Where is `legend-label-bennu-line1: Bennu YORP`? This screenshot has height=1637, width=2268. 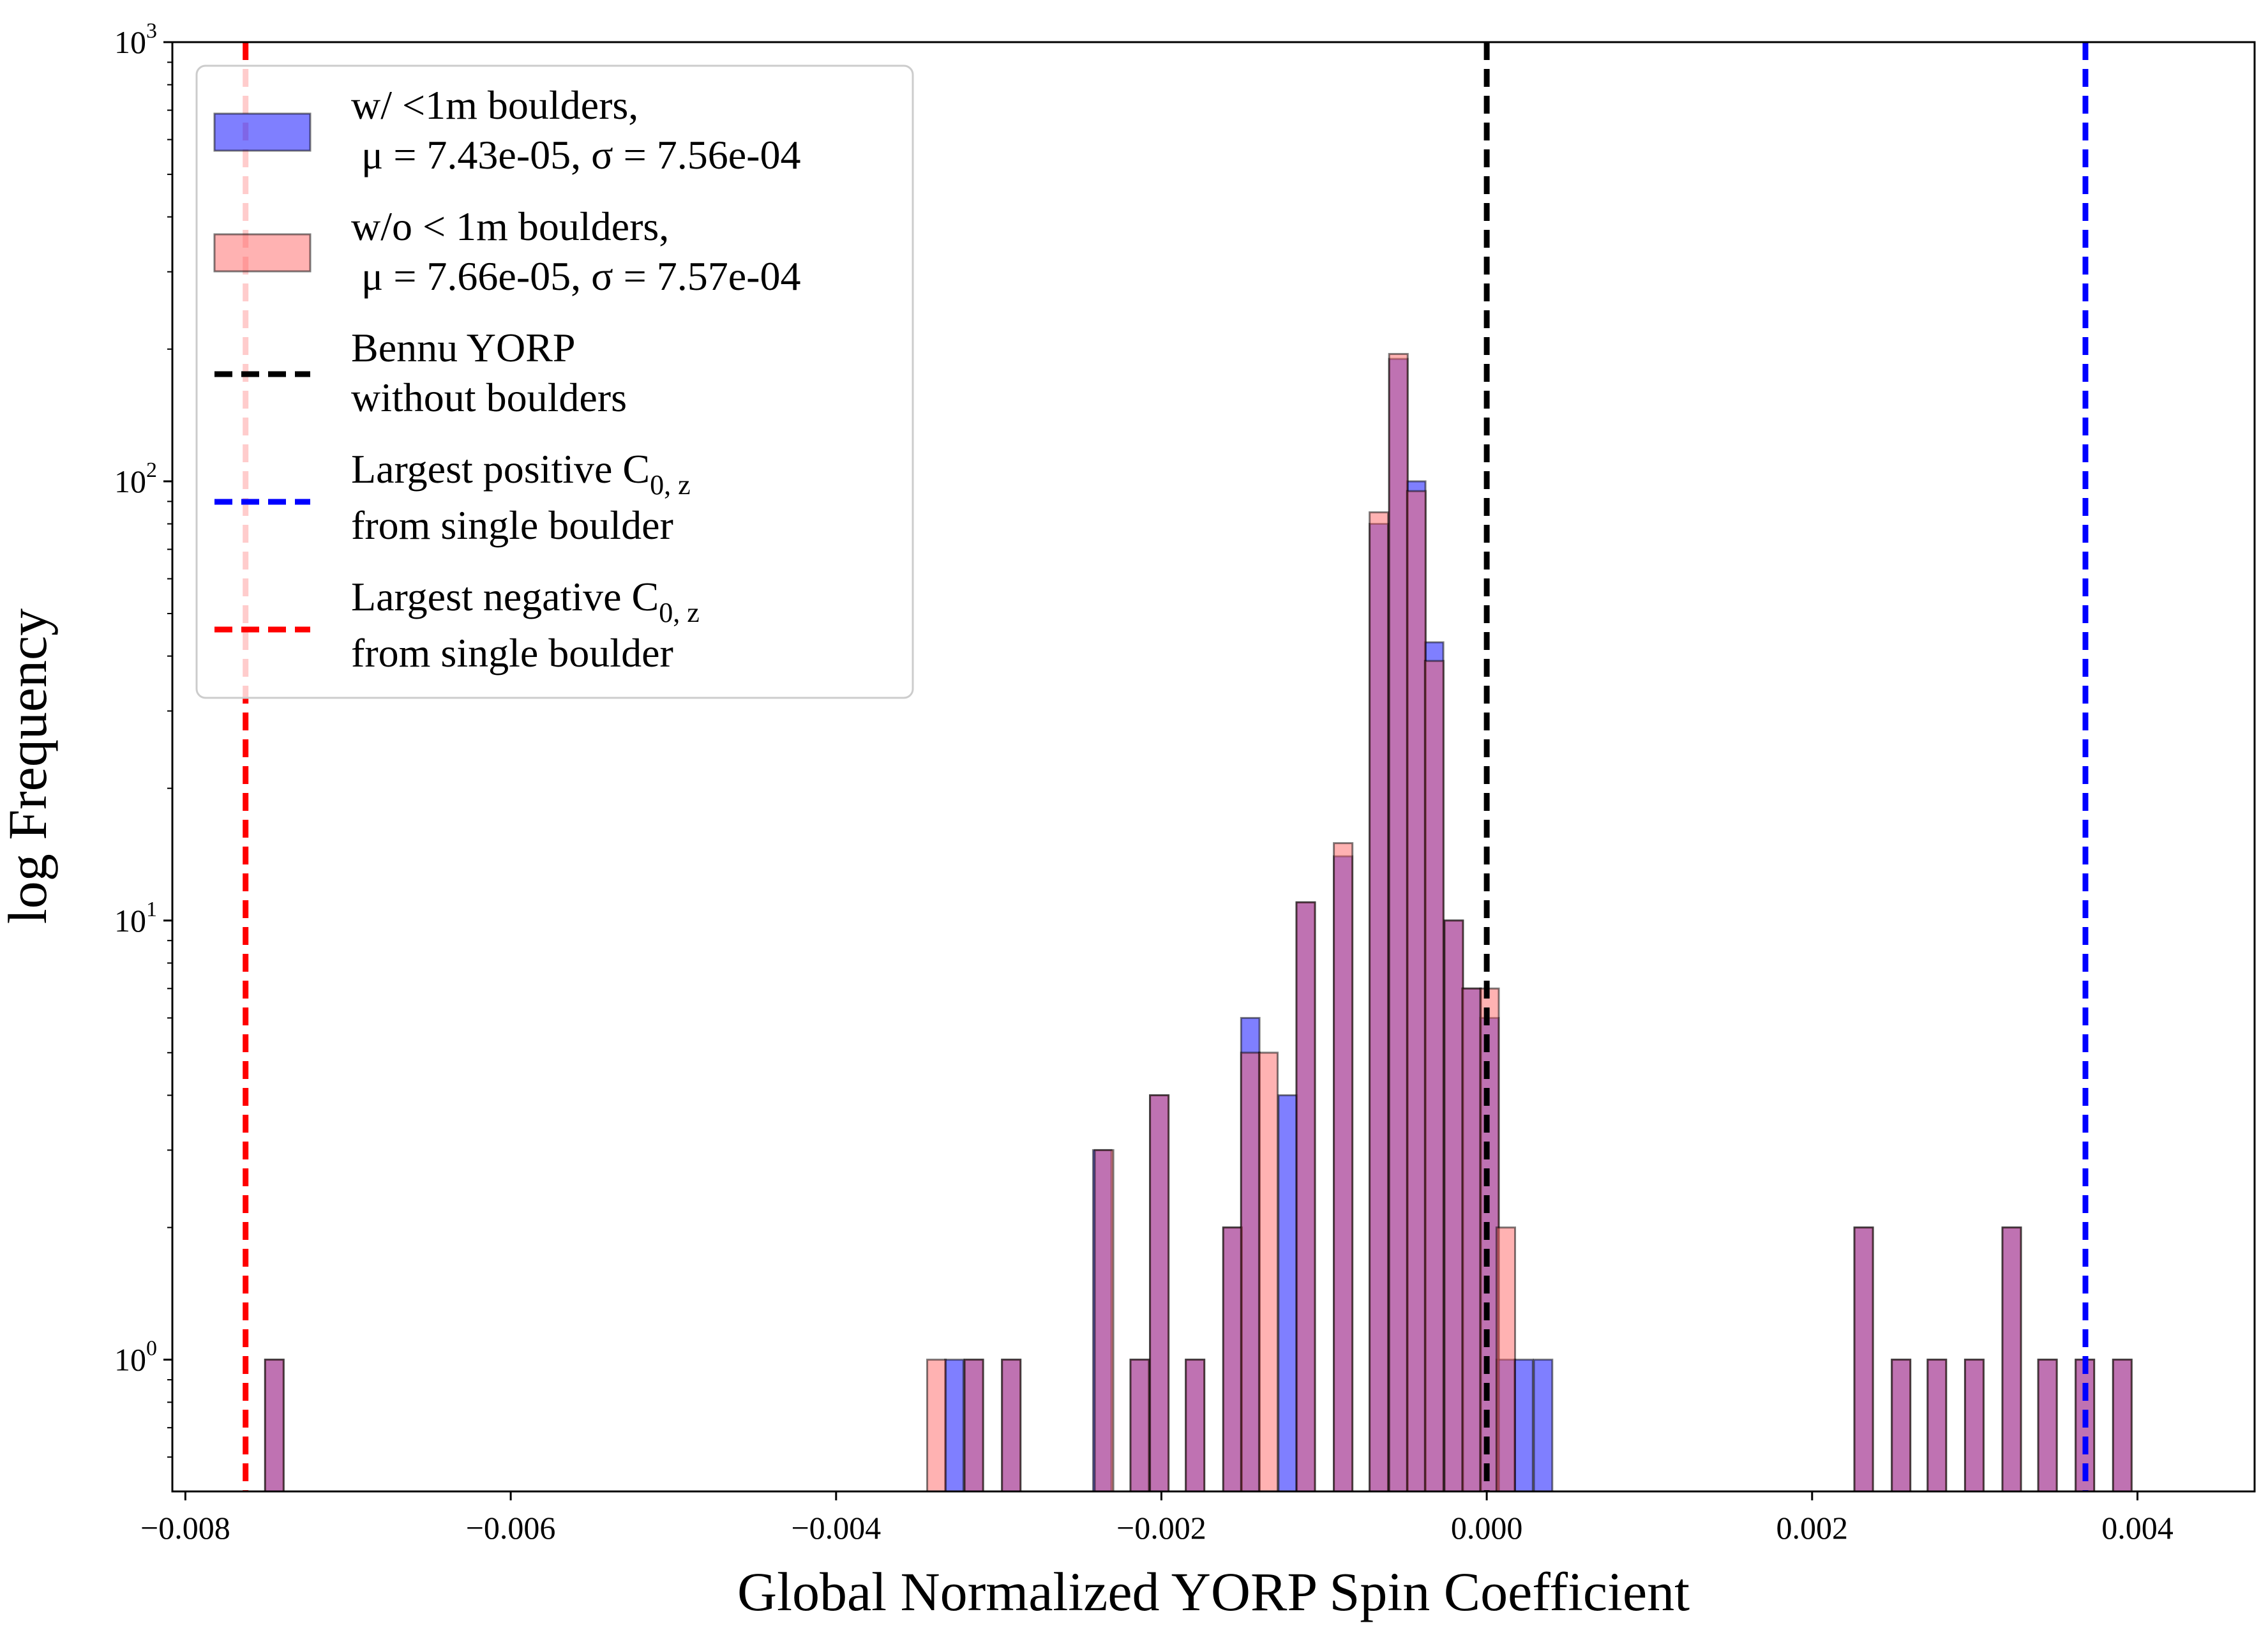
legend-label-bennu-line1: Bennu YORP is located at coordinates (463, 348).